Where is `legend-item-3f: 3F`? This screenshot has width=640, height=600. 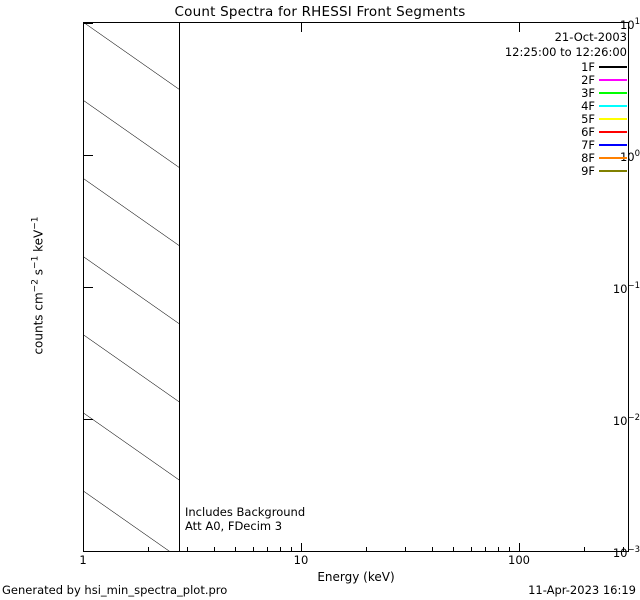
legend-item-3f: 3F is located at coordinates (587, 92).